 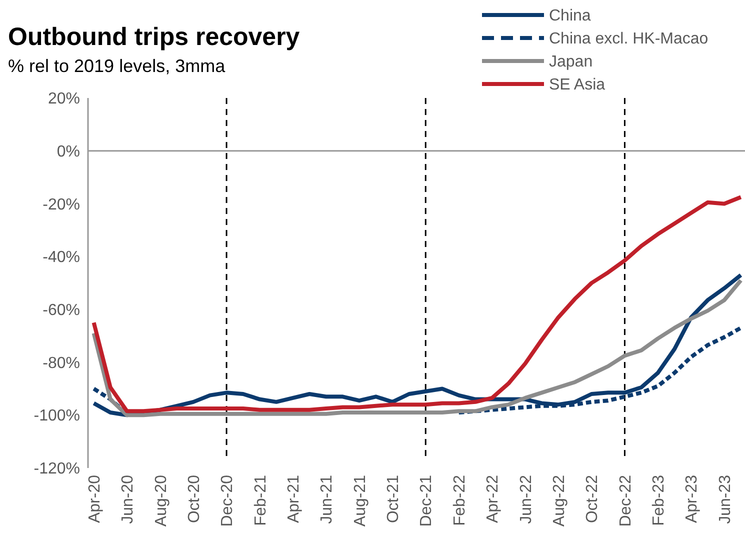 I want to click on legend-label: SE Asia, so click(x=577, y=85).